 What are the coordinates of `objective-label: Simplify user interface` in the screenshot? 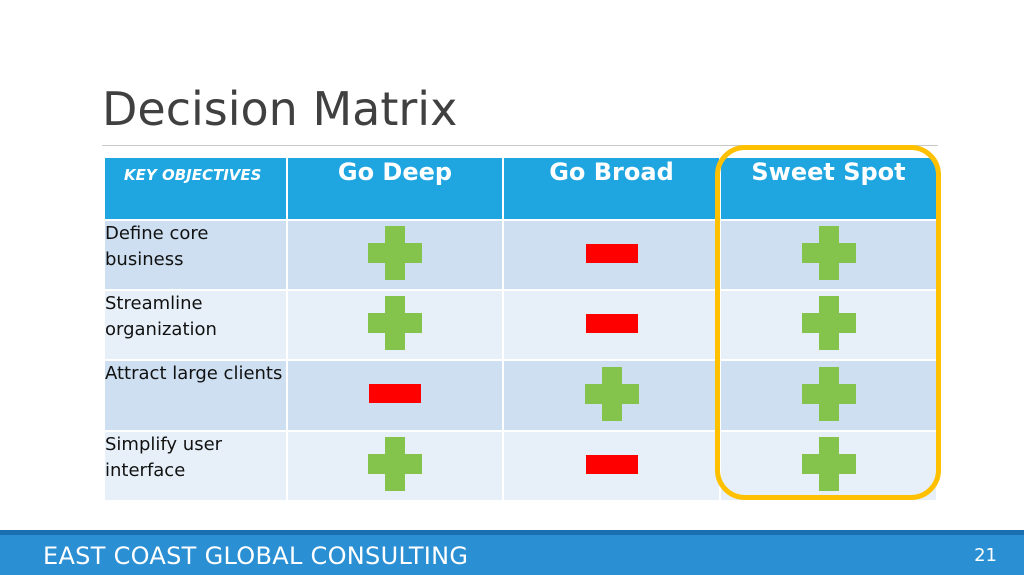 It's located at (195, 466).